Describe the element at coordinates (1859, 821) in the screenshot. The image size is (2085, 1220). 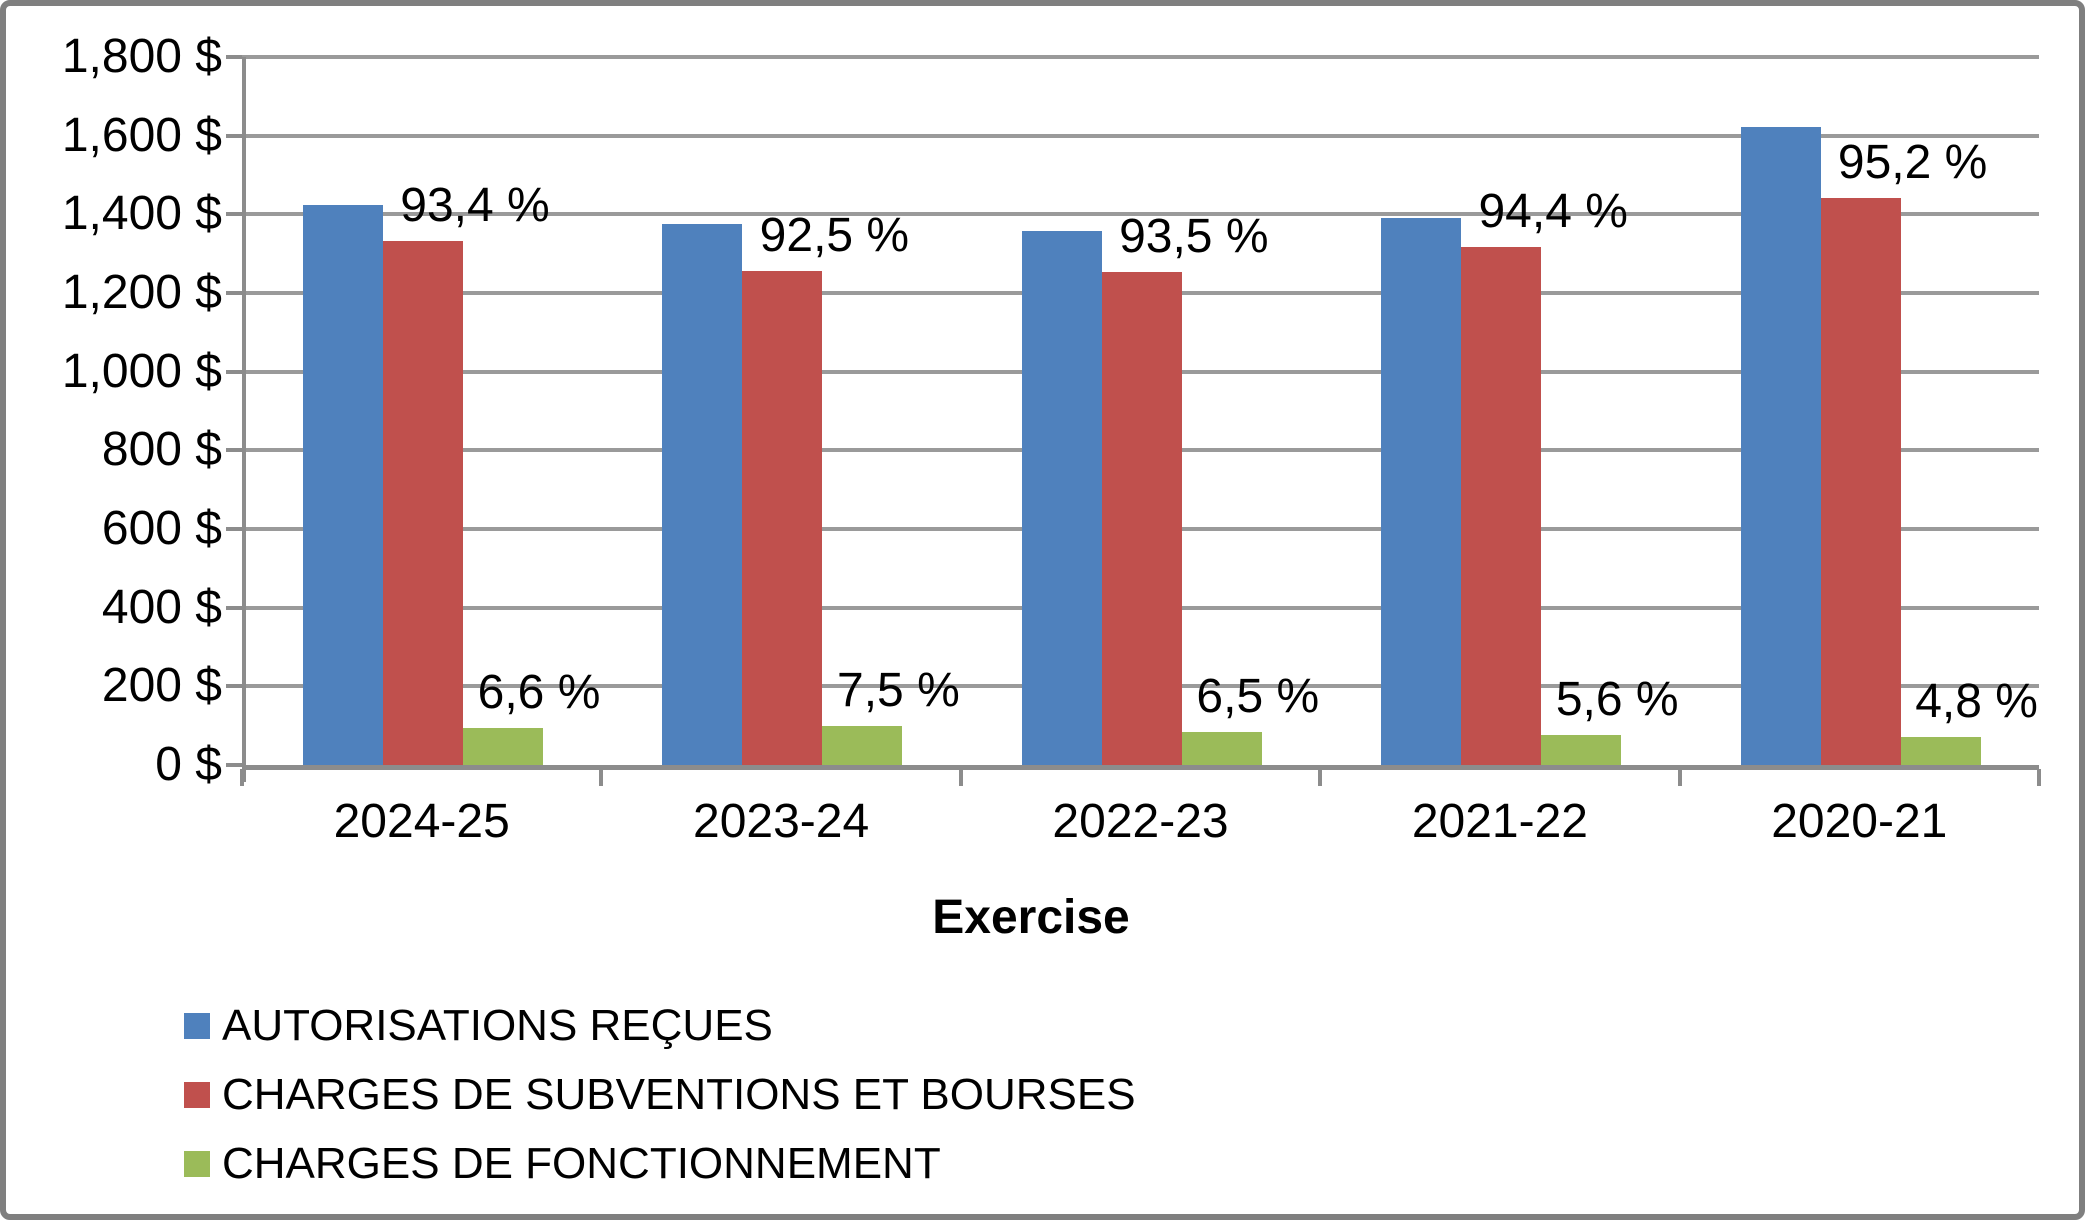
I see `x-tick-label-2020-21: 2020-21` at that location.